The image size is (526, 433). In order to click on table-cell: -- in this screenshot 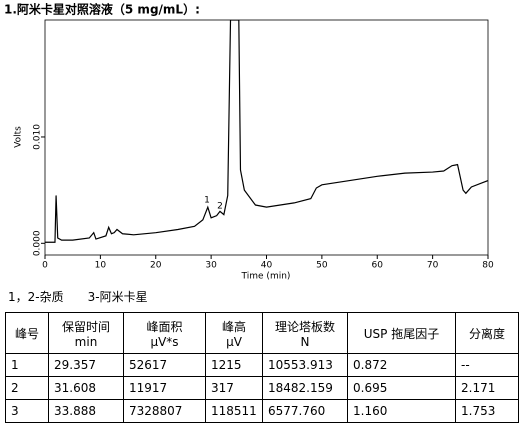, I will do `click(487, 365)`.